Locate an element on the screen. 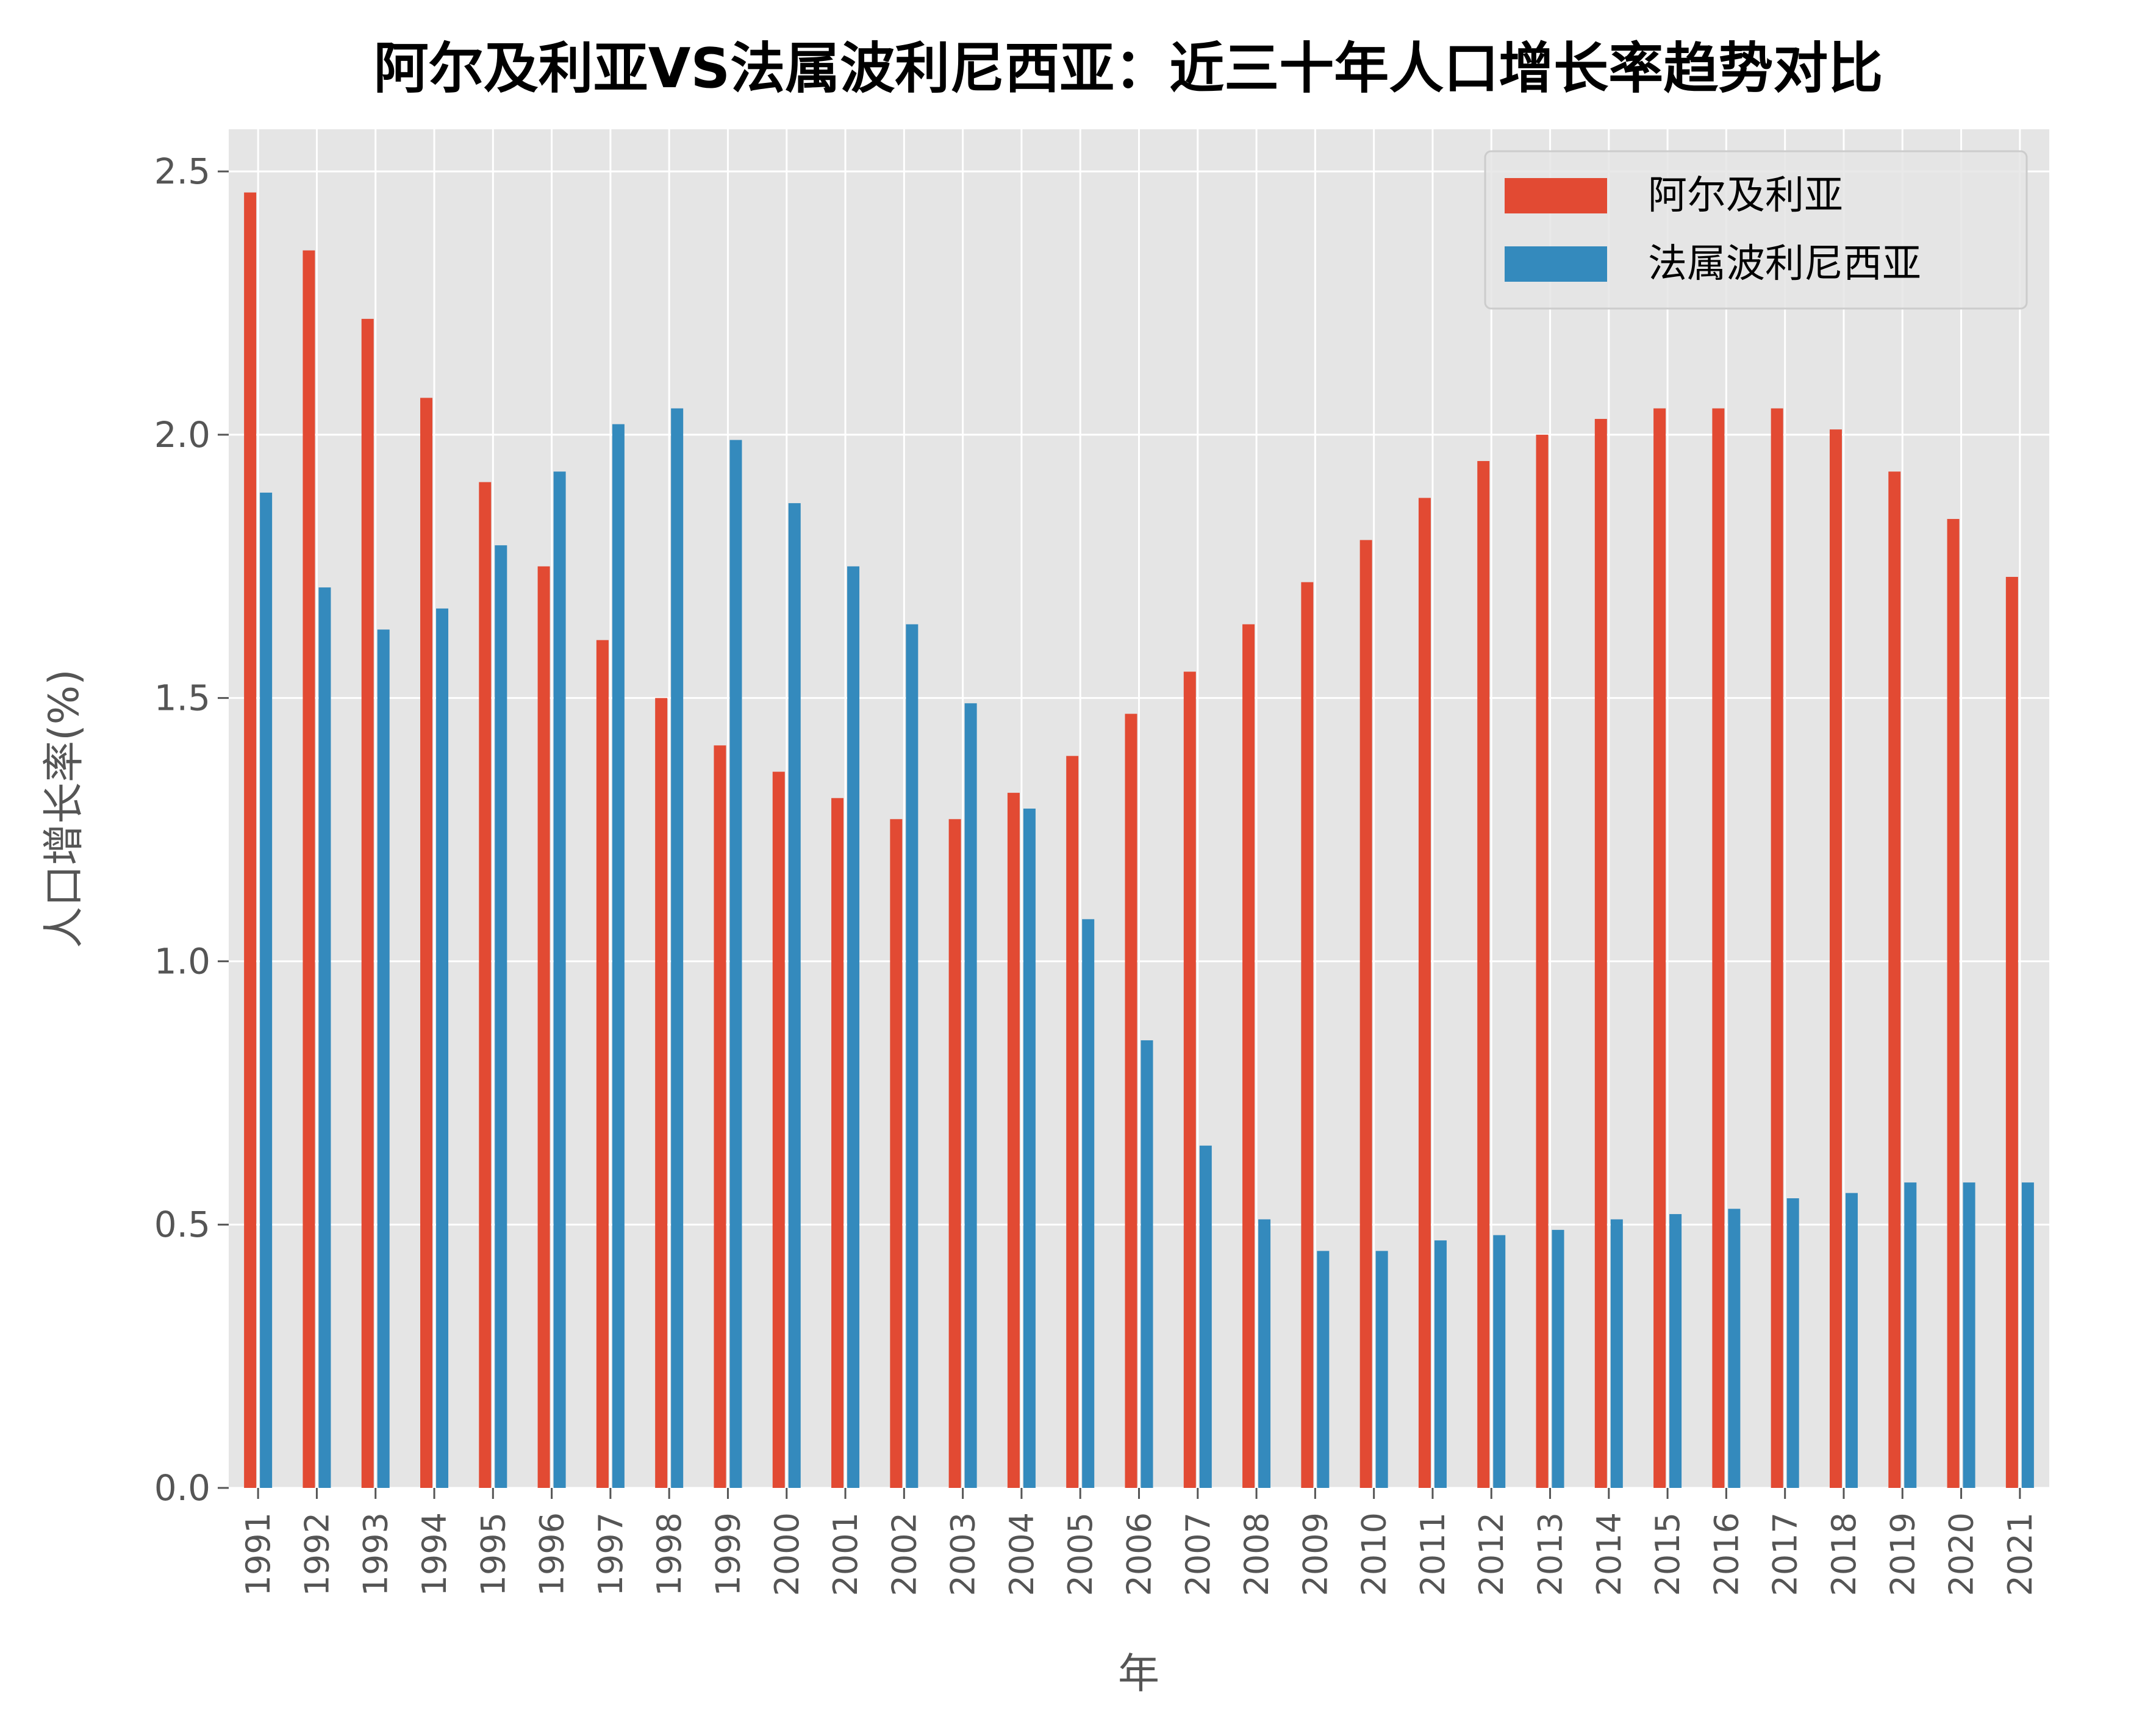 Image resolution: width=2156 pixels, height=1730 pixels. y-axis-ticks: 0.0 0.5 1.0 1.5 2.0 2.5 is located at coordinates (191, 830).